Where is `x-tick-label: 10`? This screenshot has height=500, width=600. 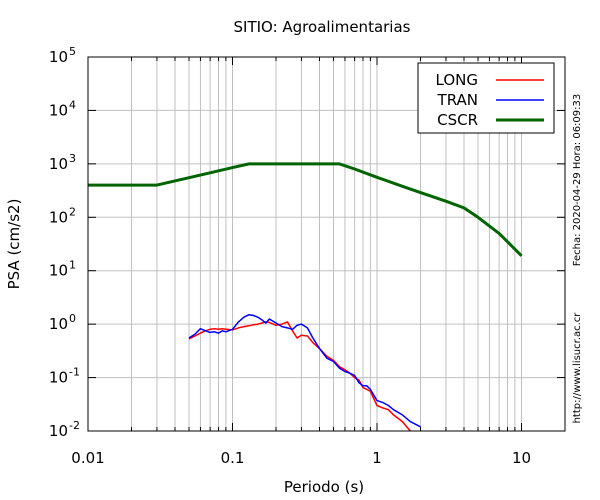
x-tick-label: 10 is located at coordinates (521, 458).